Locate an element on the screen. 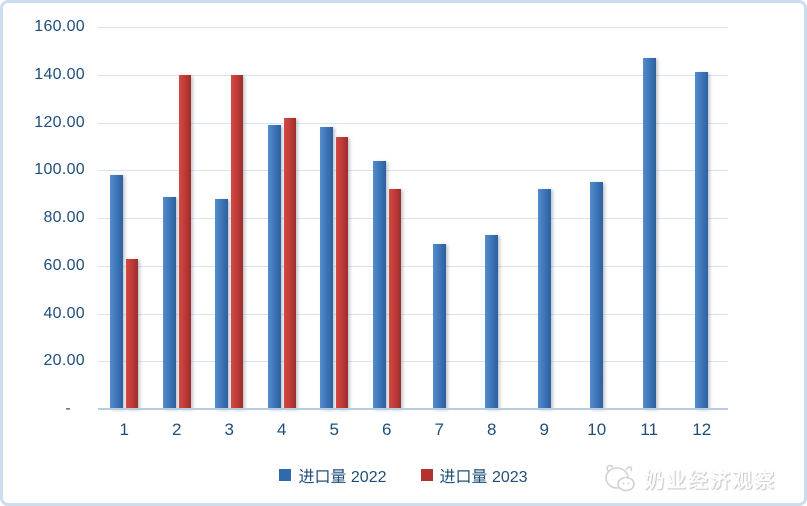  y-tick-label: - is located at coordinates (68, 408).